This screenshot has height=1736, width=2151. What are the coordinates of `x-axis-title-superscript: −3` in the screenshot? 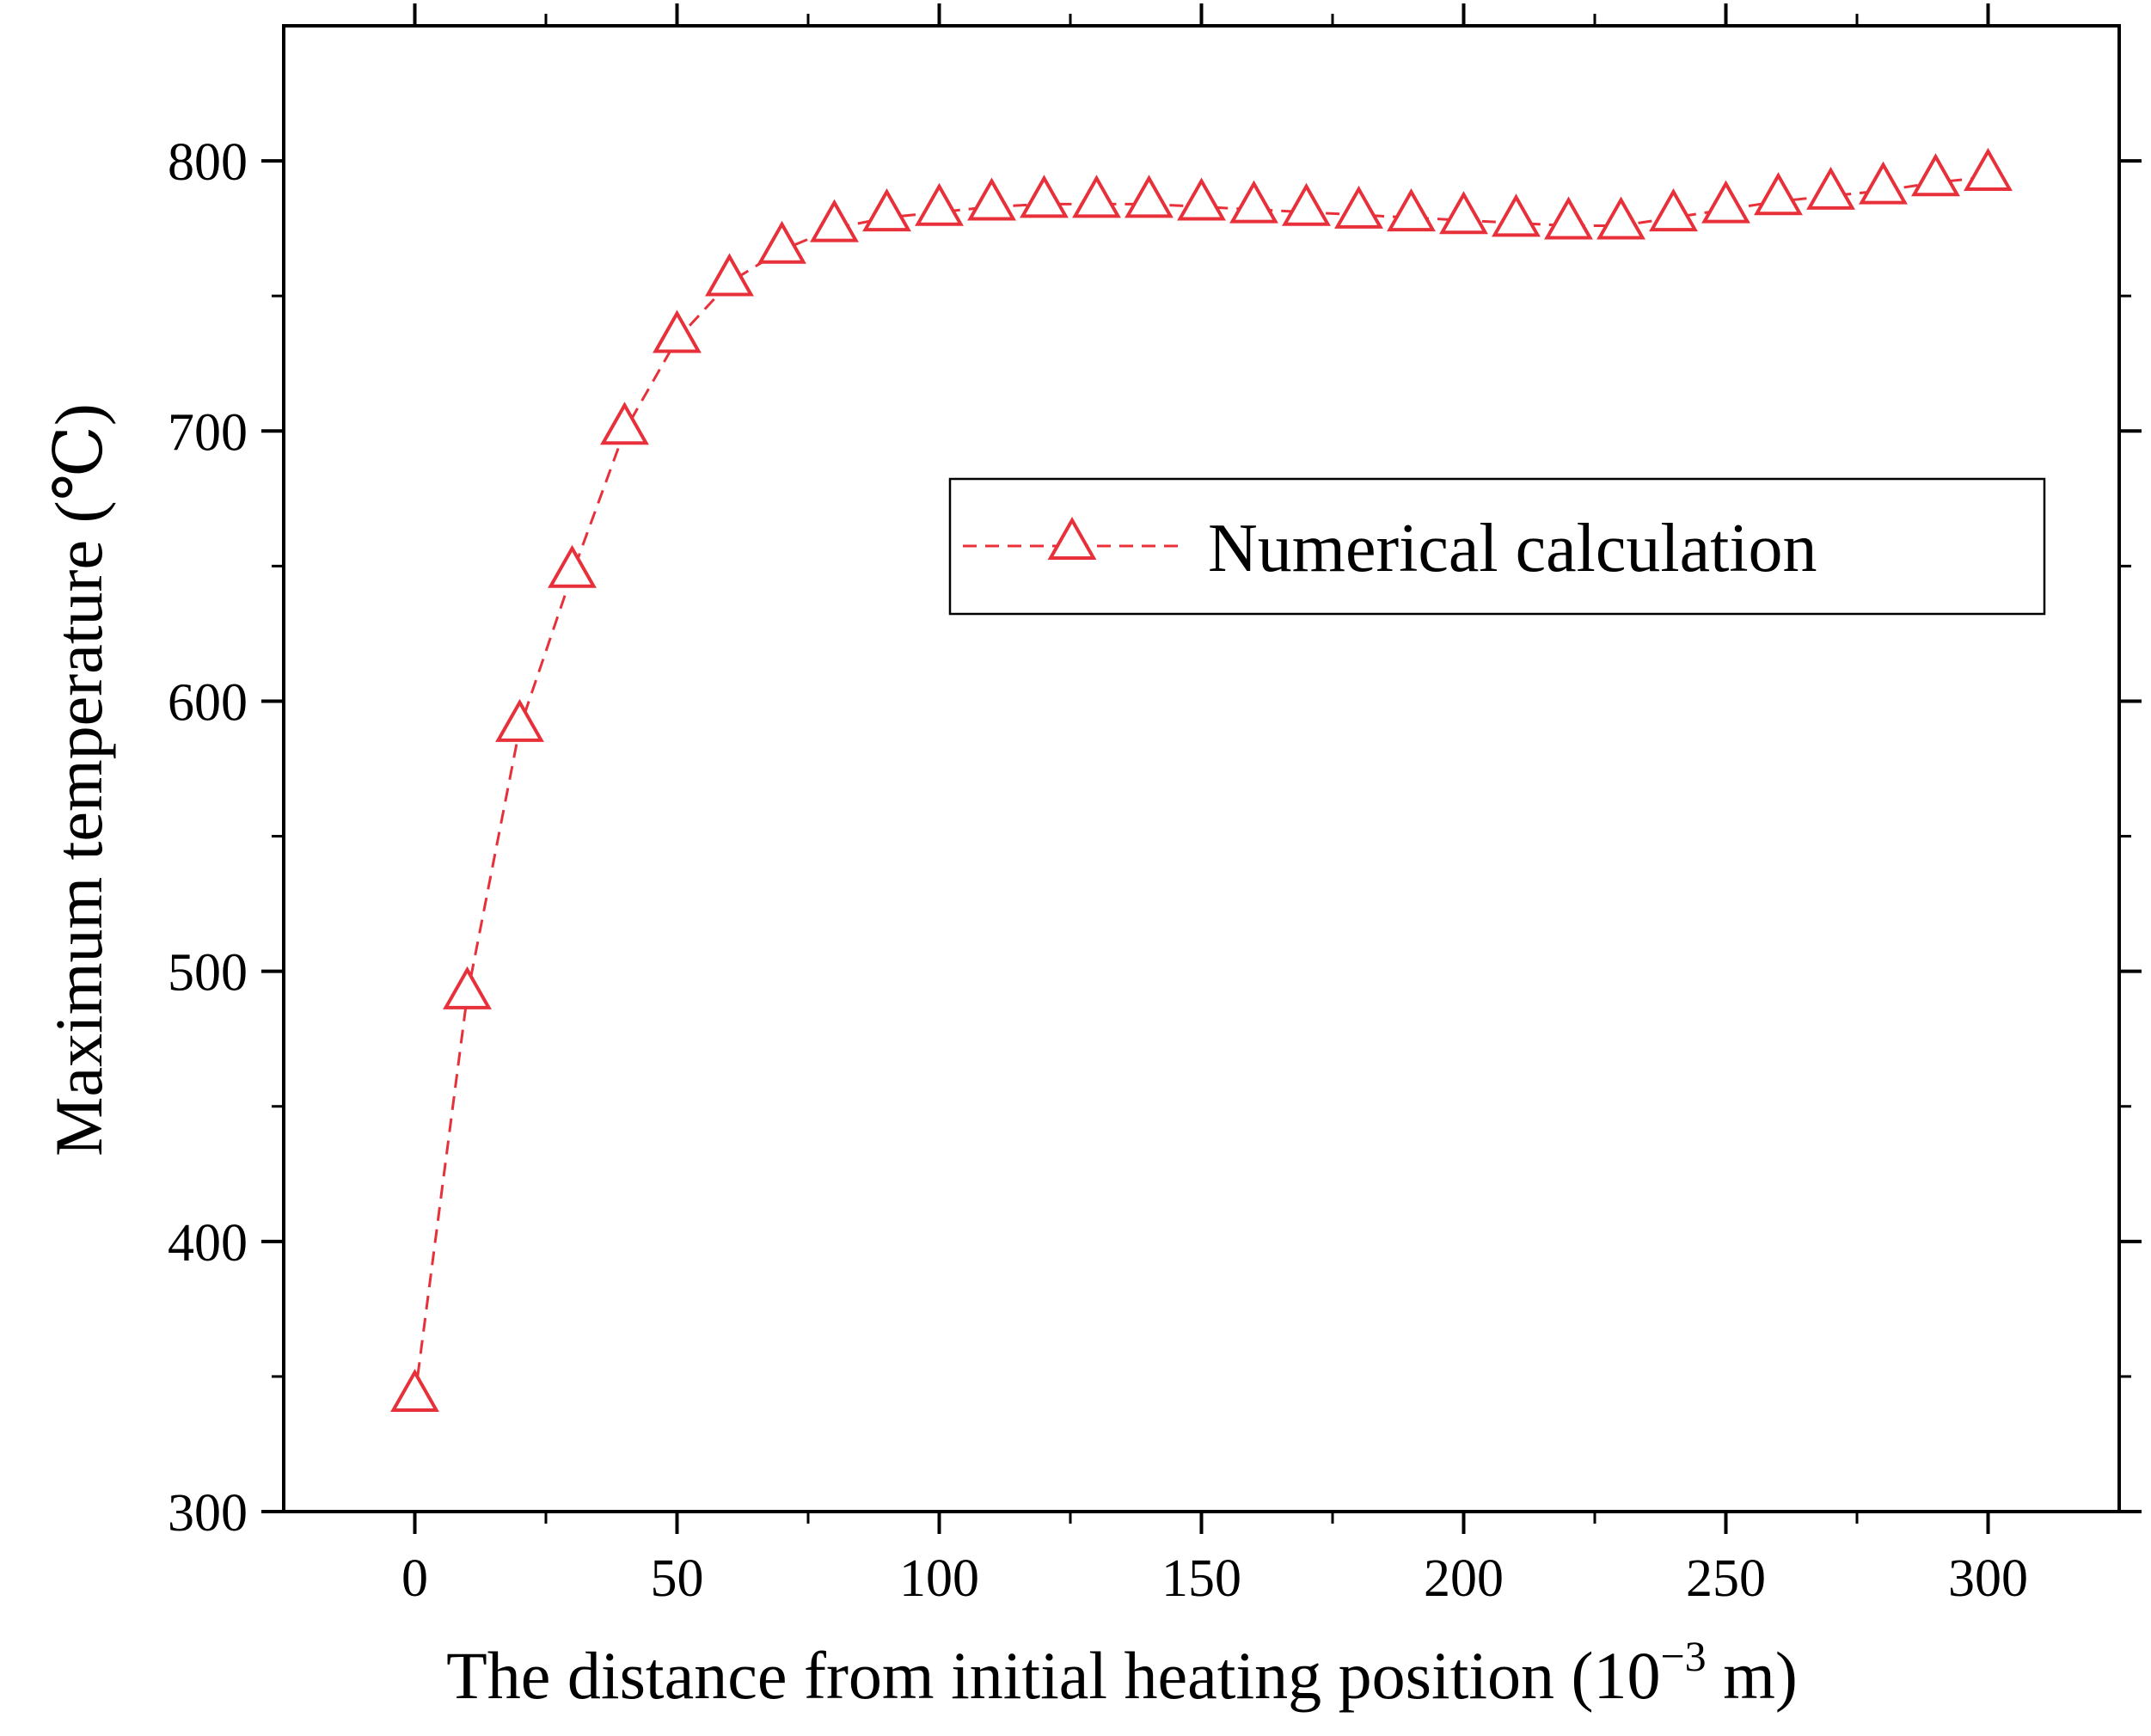 It's located at (1683, 1656).